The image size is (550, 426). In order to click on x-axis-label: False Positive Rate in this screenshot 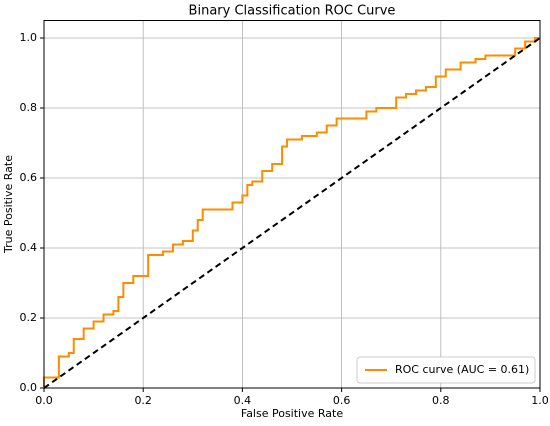, I will do `click(292, 413)`.